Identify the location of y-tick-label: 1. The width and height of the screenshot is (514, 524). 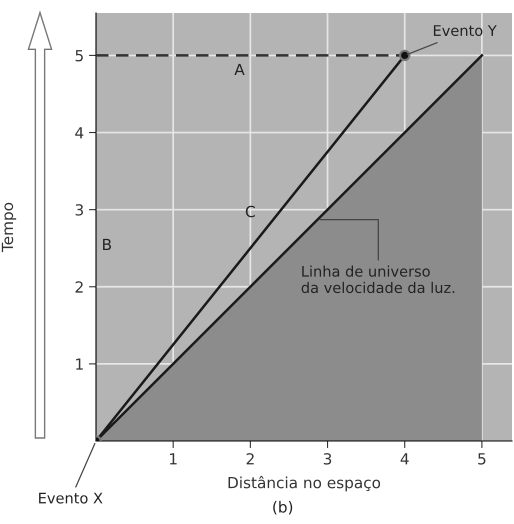
(79, 364).